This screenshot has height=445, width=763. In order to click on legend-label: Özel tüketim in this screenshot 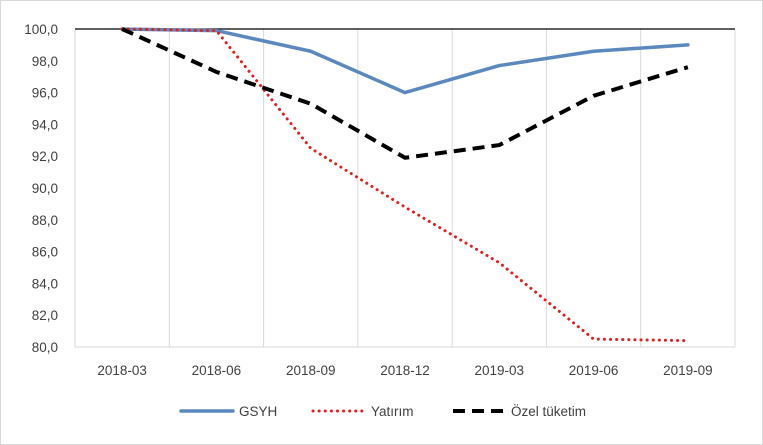, I will do `click(548, 411)`.